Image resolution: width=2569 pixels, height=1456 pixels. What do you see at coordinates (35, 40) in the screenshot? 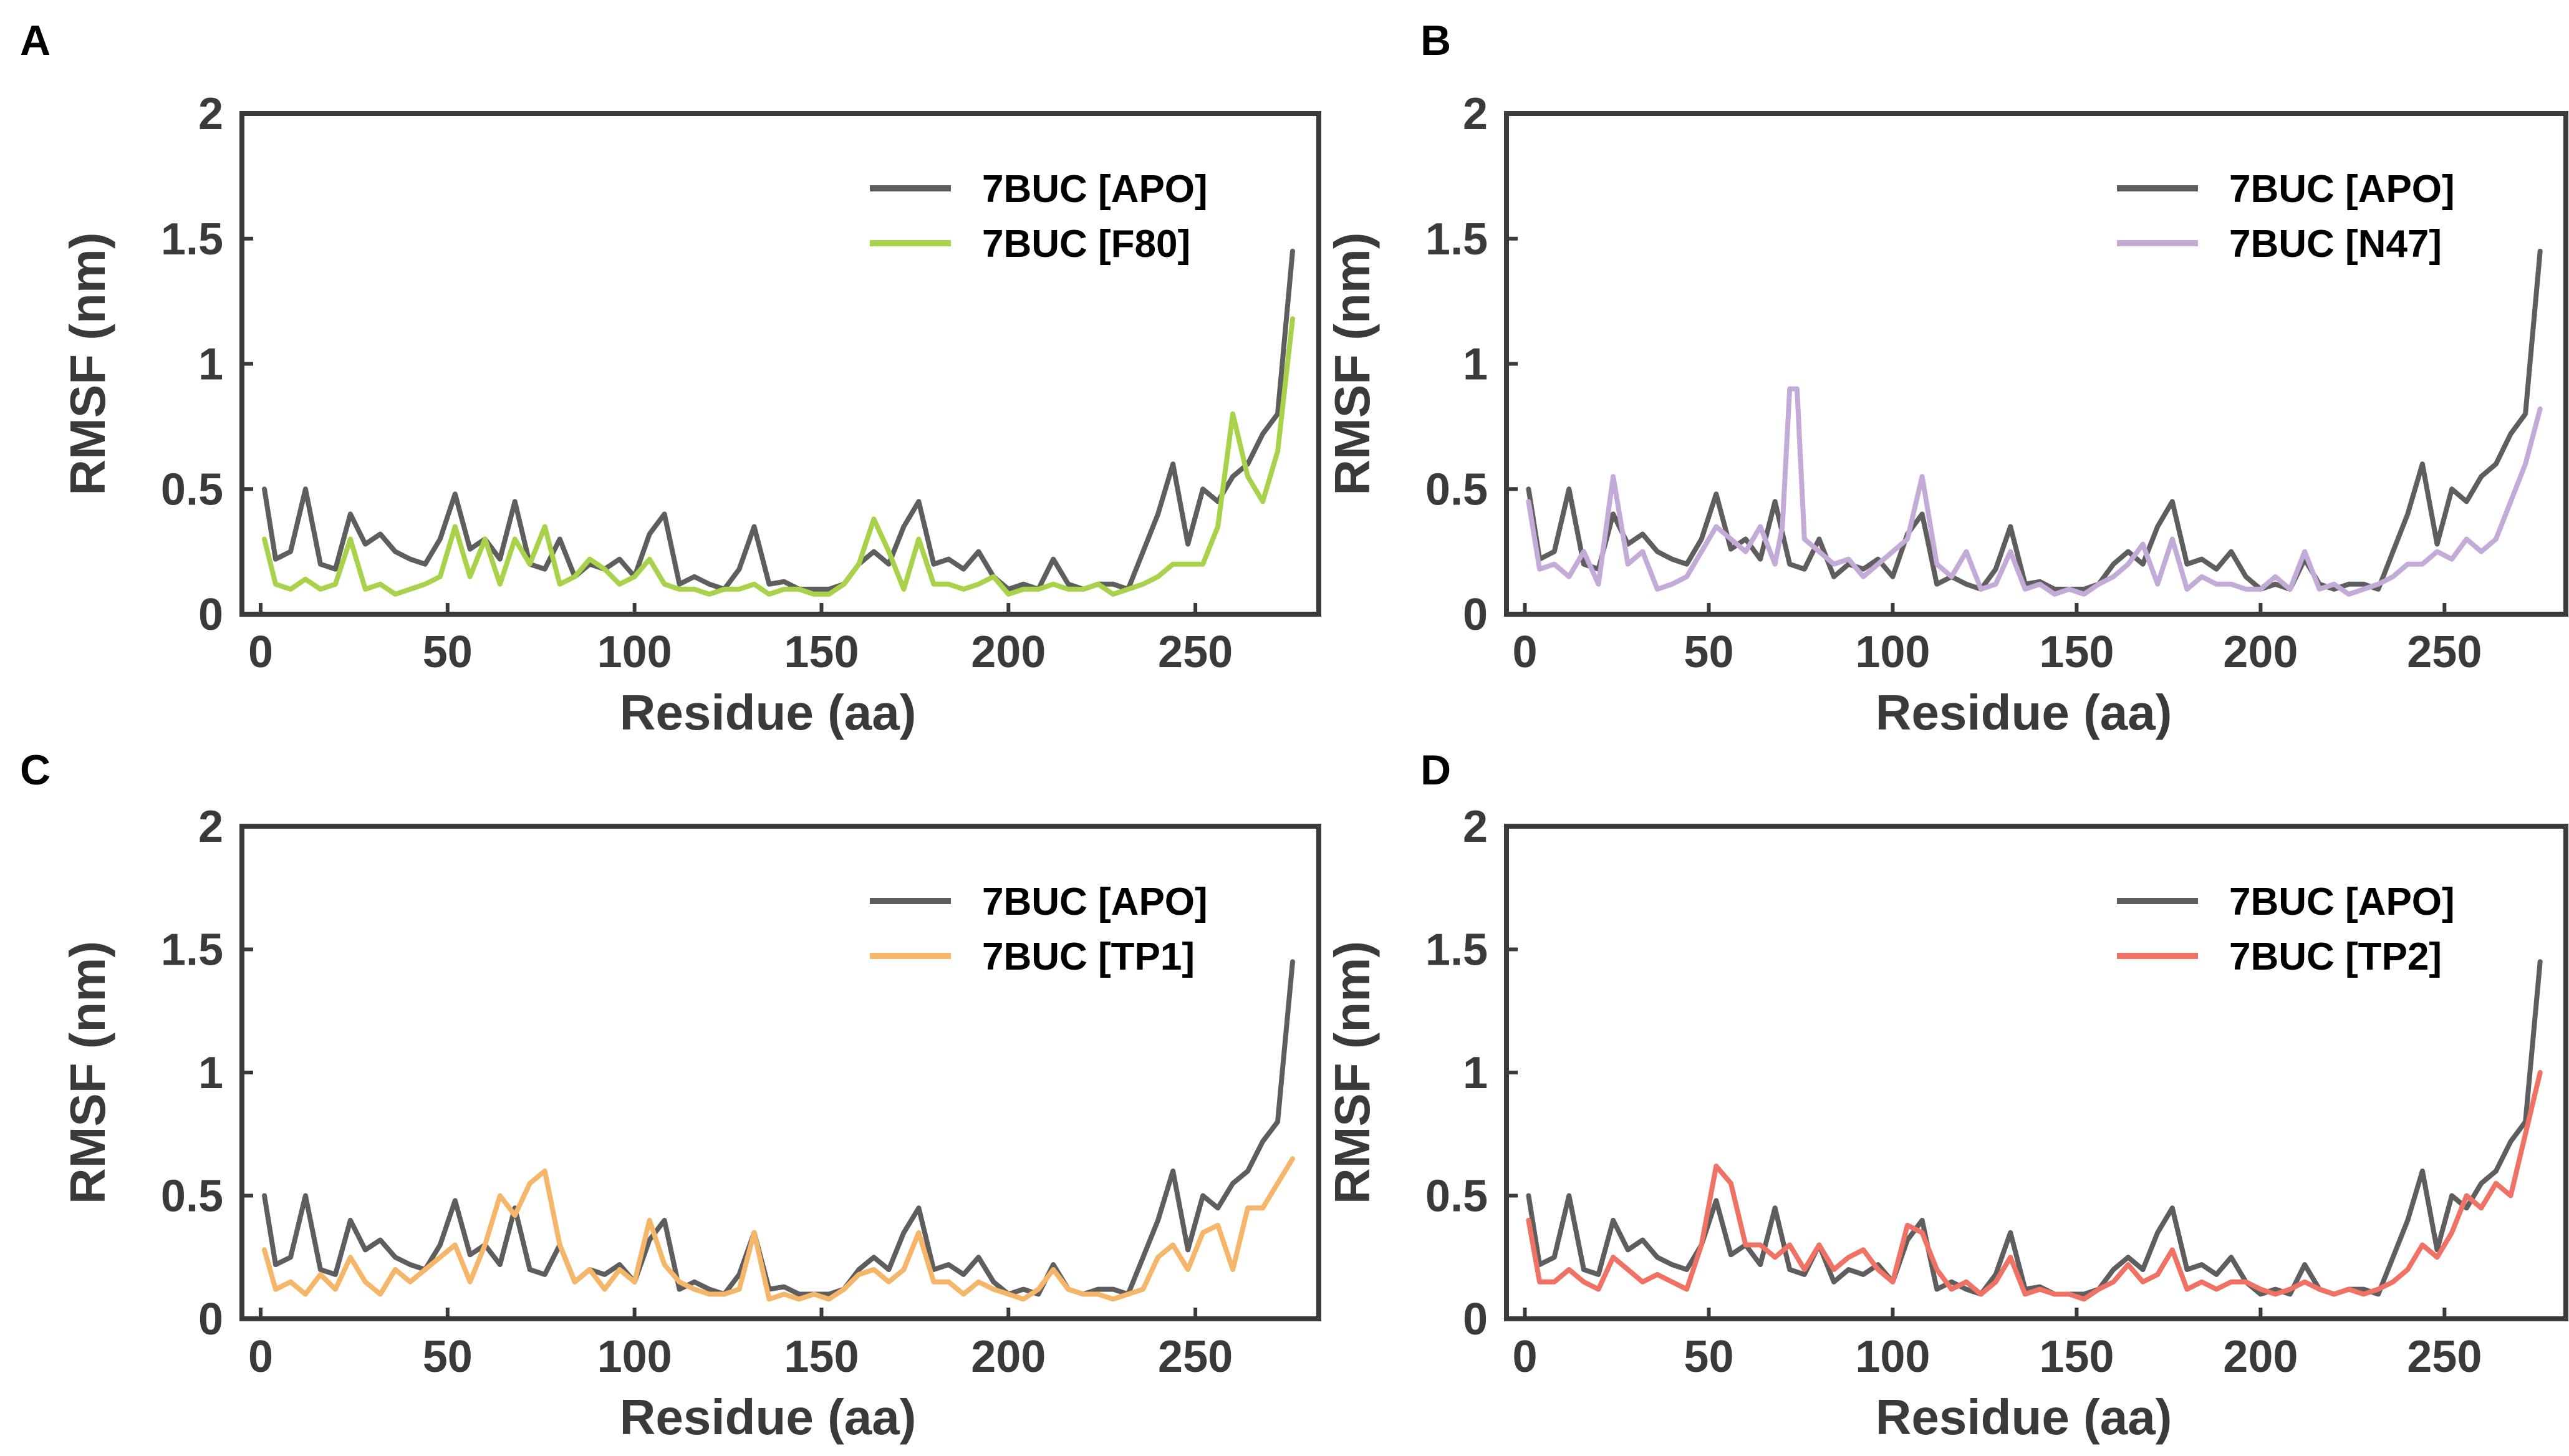
I see `panel-letter: A` at bounding box center [35, 40].